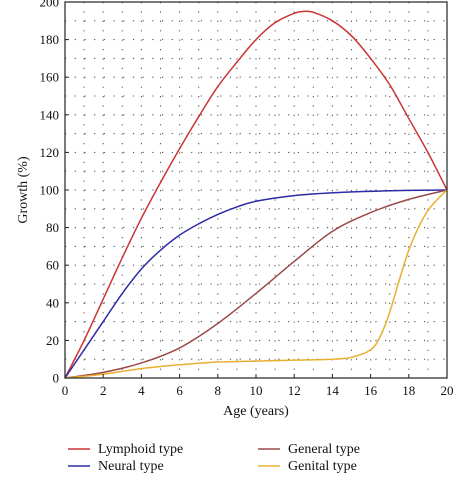 Image resolution: width=474 pixels, height=479 pixels. What do you see at coordinates (140, 449) in the screenshot?
I see `legend-label-lymphoid-type: Lymphoid type` at bounding box center [140, 449].